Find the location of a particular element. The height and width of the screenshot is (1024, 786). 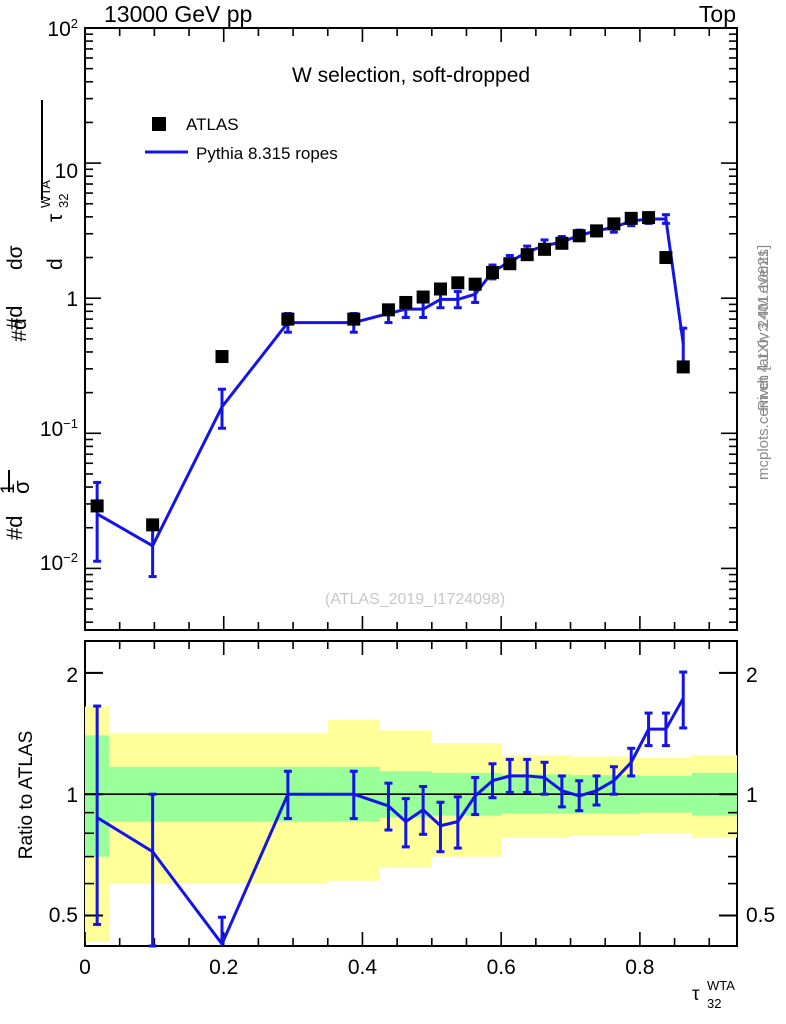

ratio-ylabel-group: Ratio to ATLAS is located at coordinates (26, 795).